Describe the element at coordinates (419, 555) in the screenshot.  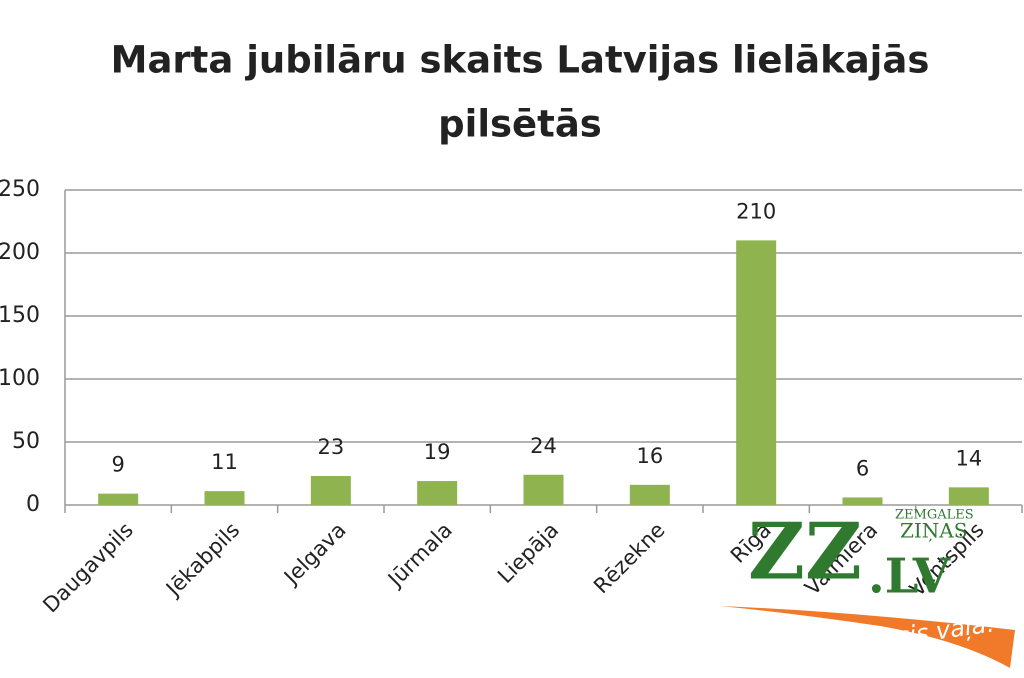
I see `x-tick-label: Jūrmala` at that location.